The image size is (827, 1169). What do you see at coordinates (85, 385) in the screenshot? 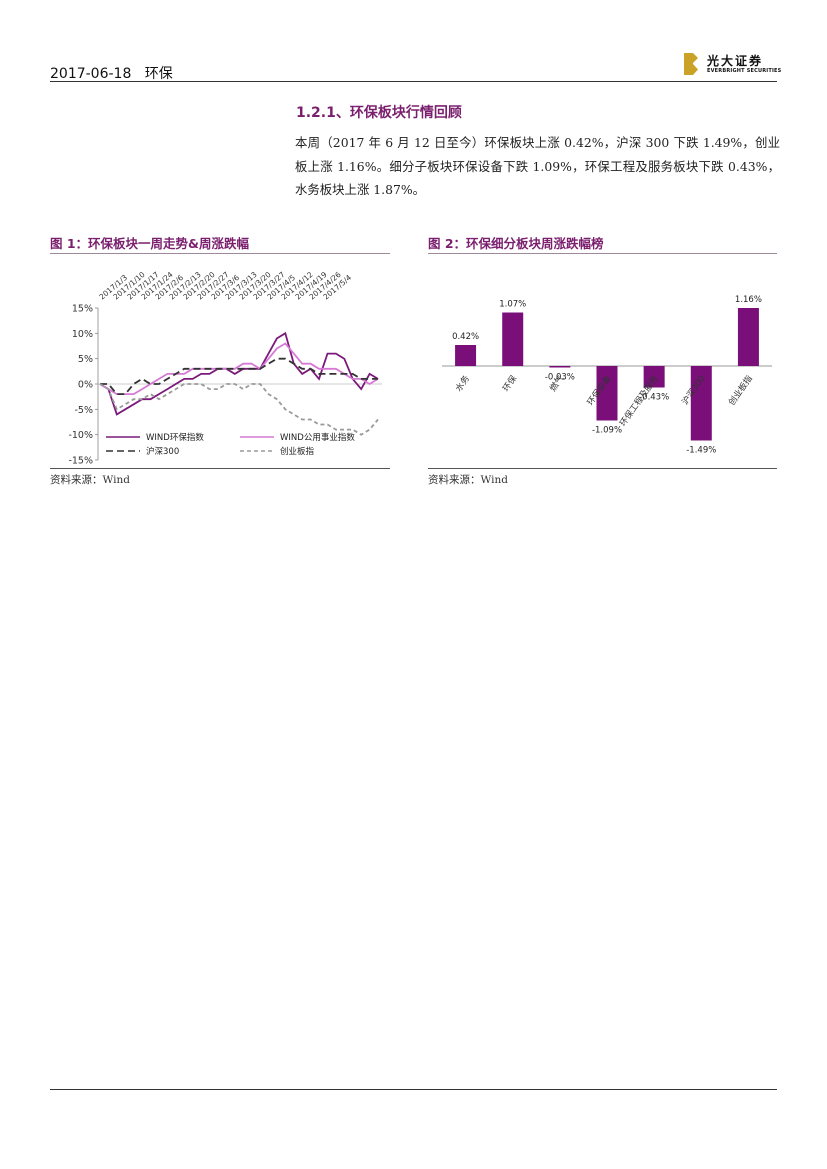
I see `y-tick-label: 0%` at bounding box center [85, 385].